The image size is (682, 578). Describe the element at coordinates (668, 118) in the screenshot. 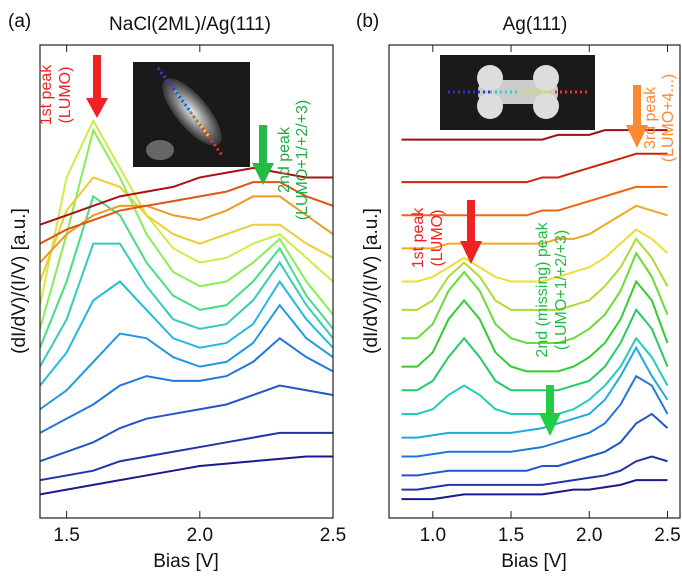

I see `annotation: (LUMO+4...)` at that location.